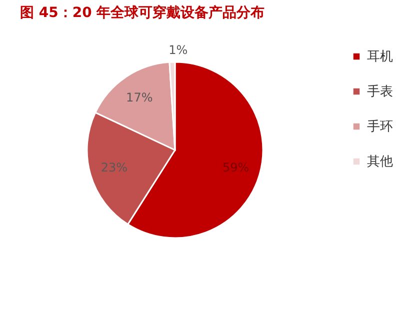 The image size is (411, 323). What do you see at coordinates (380, 57) in the screenshot?
I see `legend-label: 耳机` at bounding box center [380, 57].